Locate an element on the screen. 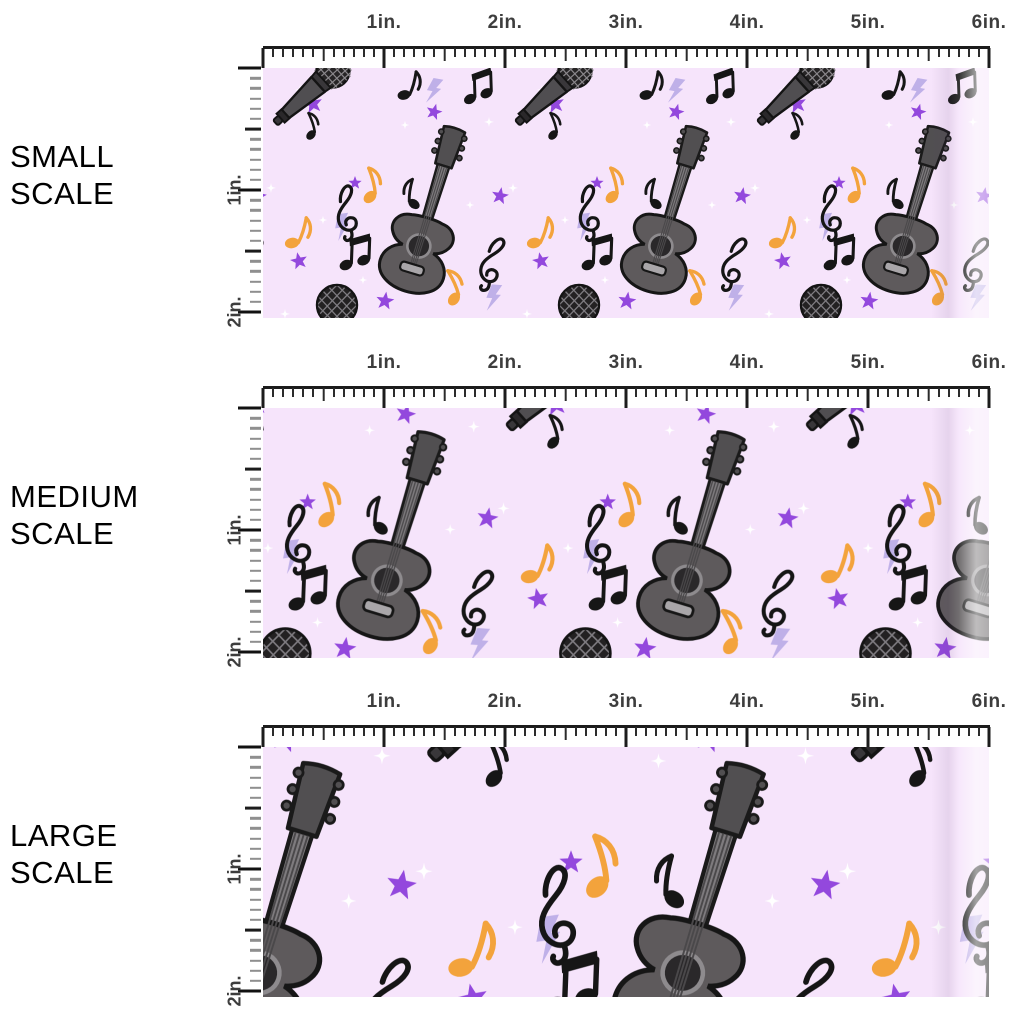 The image size is (1024, 1024). ruler-inch-label: 6in. is located at coordinates (989, 22).